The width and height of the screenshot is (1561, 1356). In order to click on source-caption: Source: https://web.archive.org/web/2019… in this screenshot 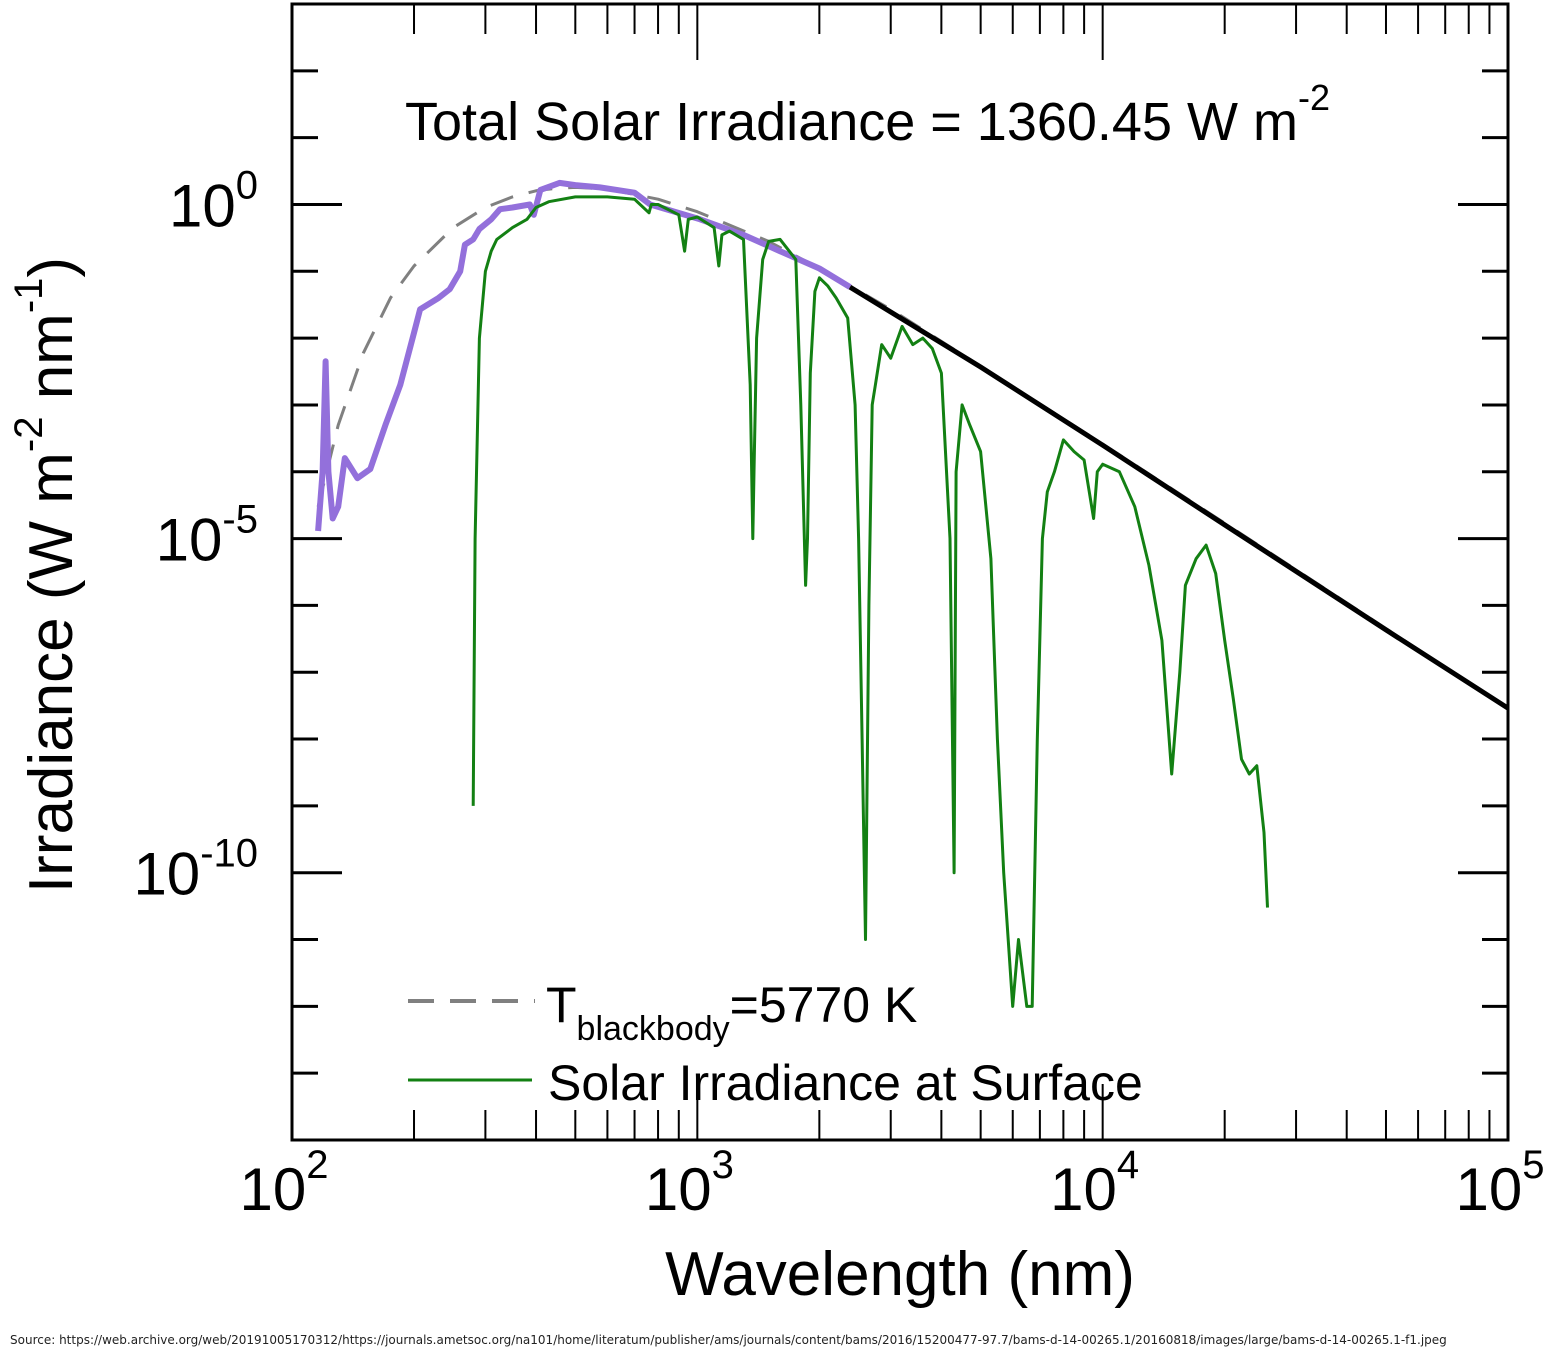, I will do `click(728, 1340)`.